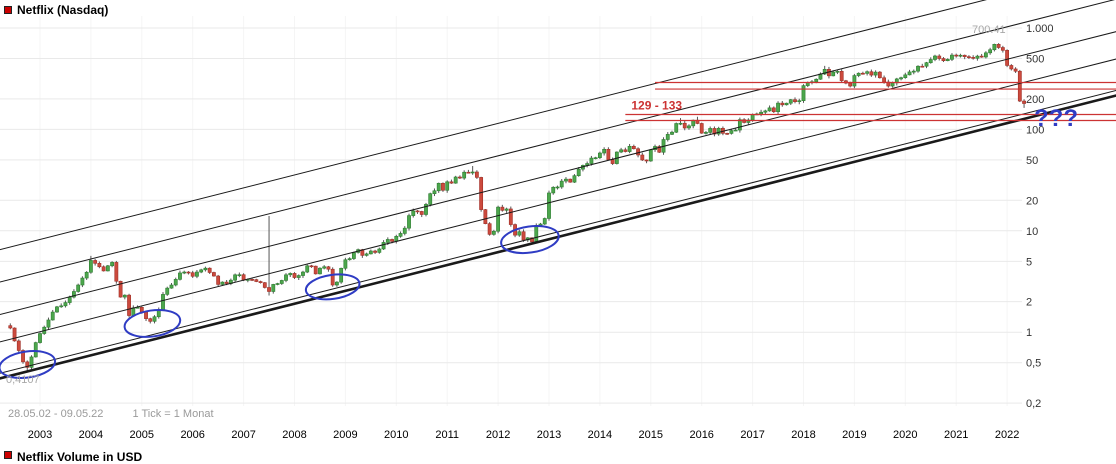 Image resolution: width=1116 pixels, height=464 pixels. I want to click on svg-text: 2011, so click(447, 435).